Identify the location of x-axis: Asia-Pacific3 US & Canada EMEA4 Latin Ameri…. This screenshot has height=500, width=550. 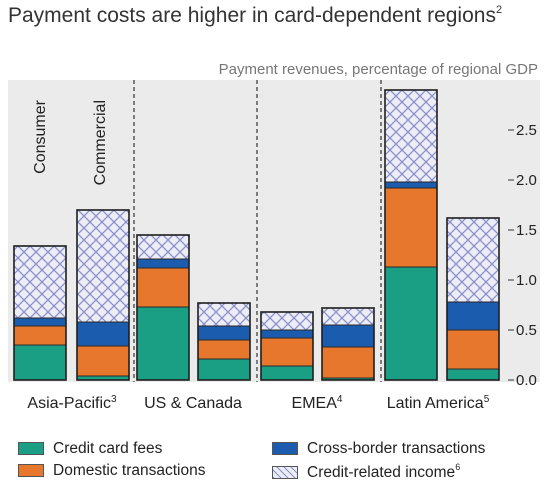
(258, 403).